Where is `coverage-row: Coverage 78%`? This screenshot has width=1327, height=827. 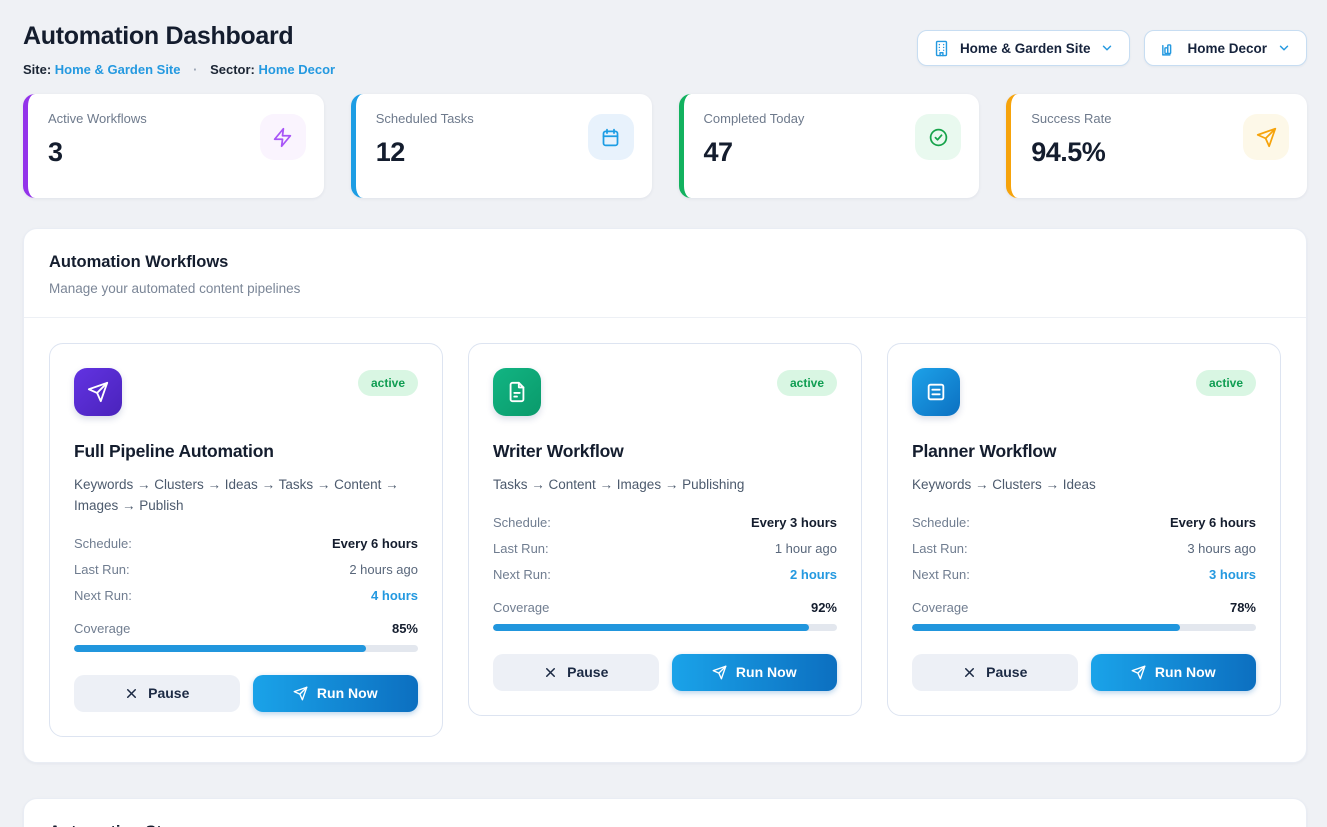 coverage-row: Coverage 78% is located at coordinates (1084, 607).